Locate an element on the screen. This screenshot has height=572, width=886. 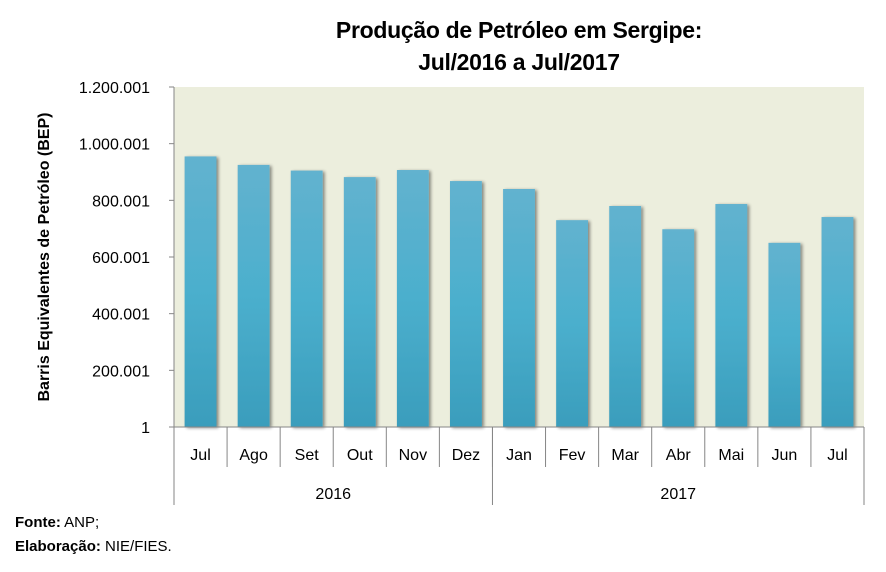
y-tick-label: 400.001 is located at coordinates (121, 315).